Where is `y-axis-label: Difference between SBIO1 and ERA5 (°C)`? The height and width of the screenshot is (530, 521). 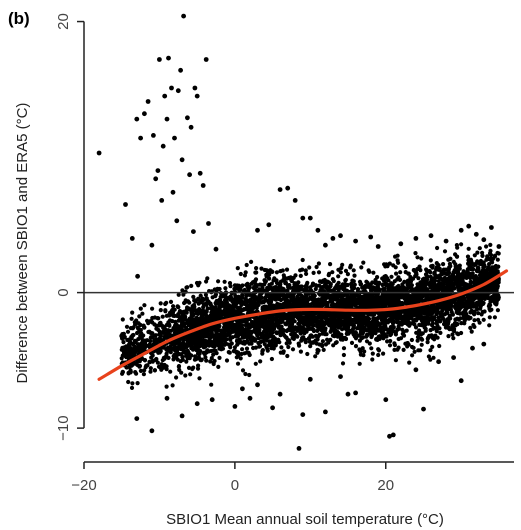 y-axis-label: Difference between SBIO1 and ERA5 (°C) is located at coordinates (22, 243).